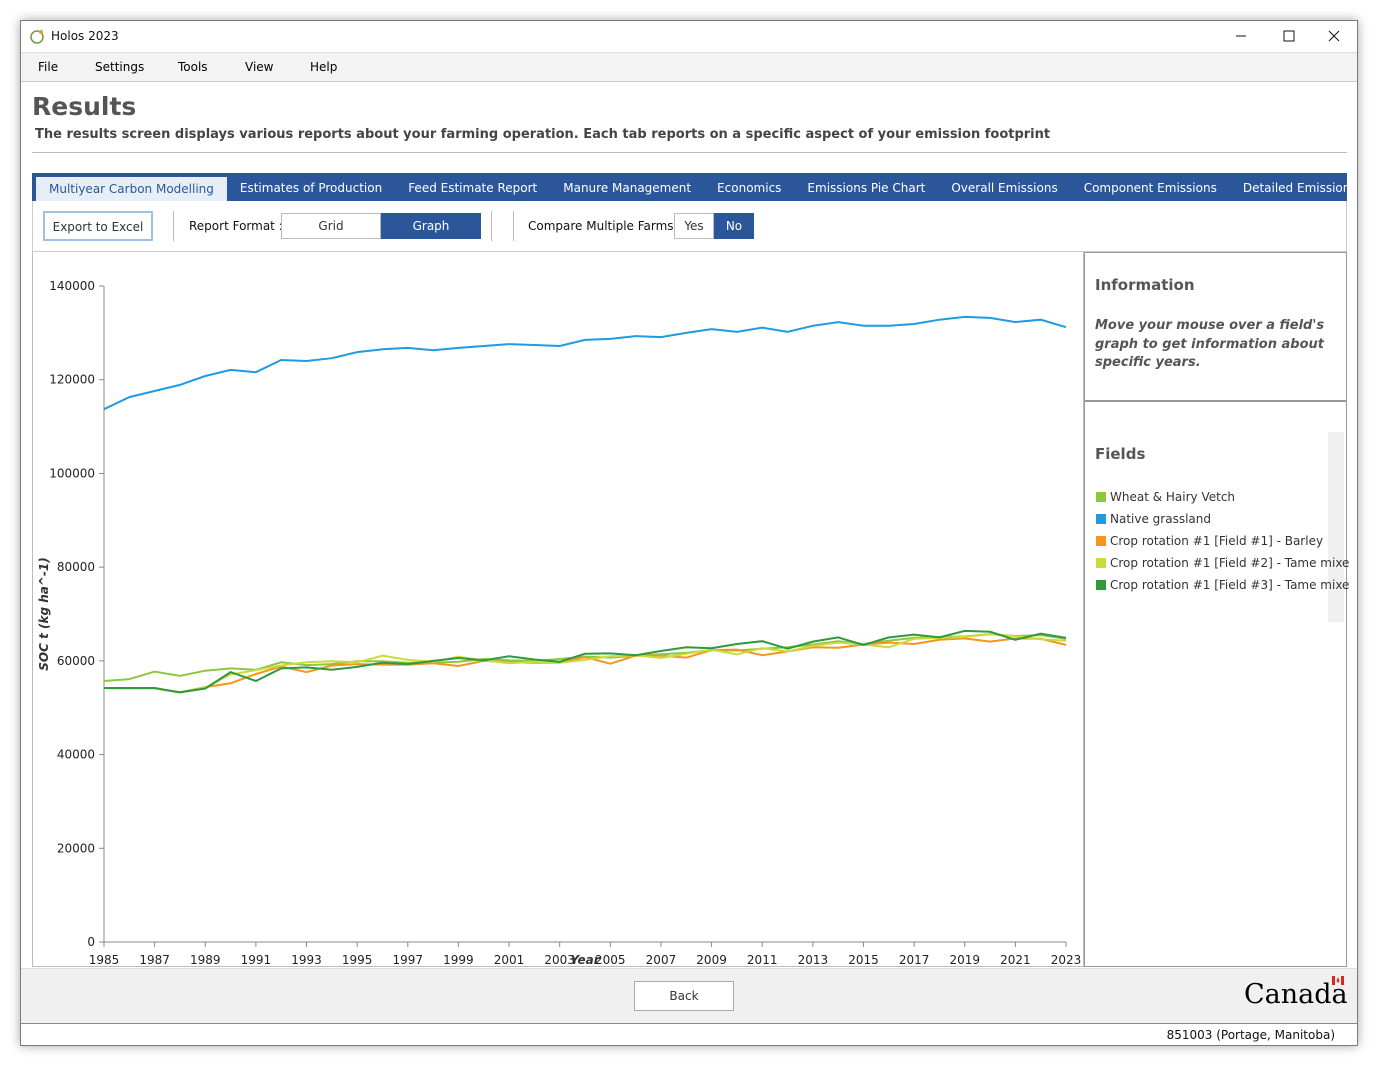  What do you see at coordinates (1299, 188) in the screenshot?
I see `tab: Detailed Emission Report` at bounding box center [1299, 188].